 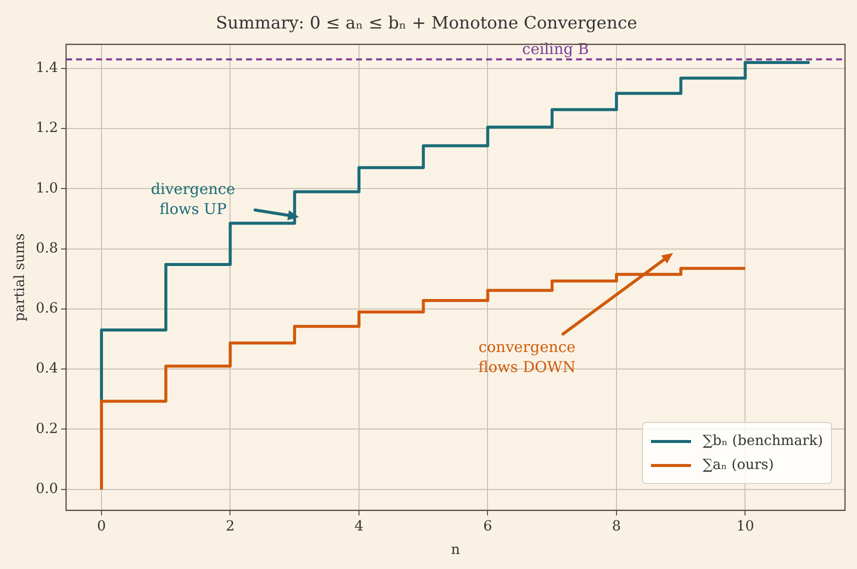 I want to click on y-tick-label: 0.4, so click(x=47, y=368).